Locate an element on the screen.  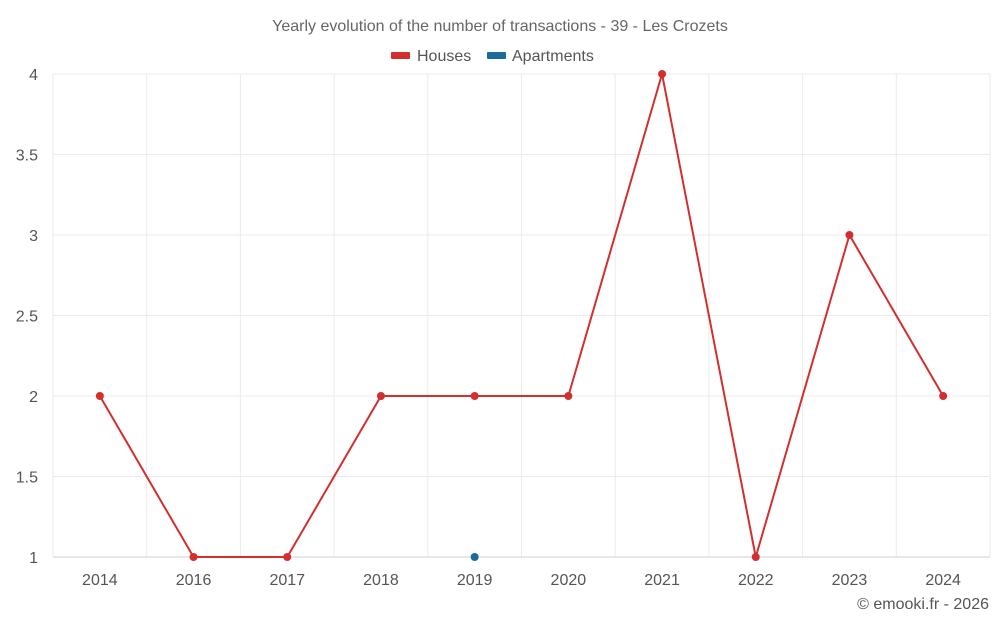
data-point-apartments is located at coordinates (474, 557).